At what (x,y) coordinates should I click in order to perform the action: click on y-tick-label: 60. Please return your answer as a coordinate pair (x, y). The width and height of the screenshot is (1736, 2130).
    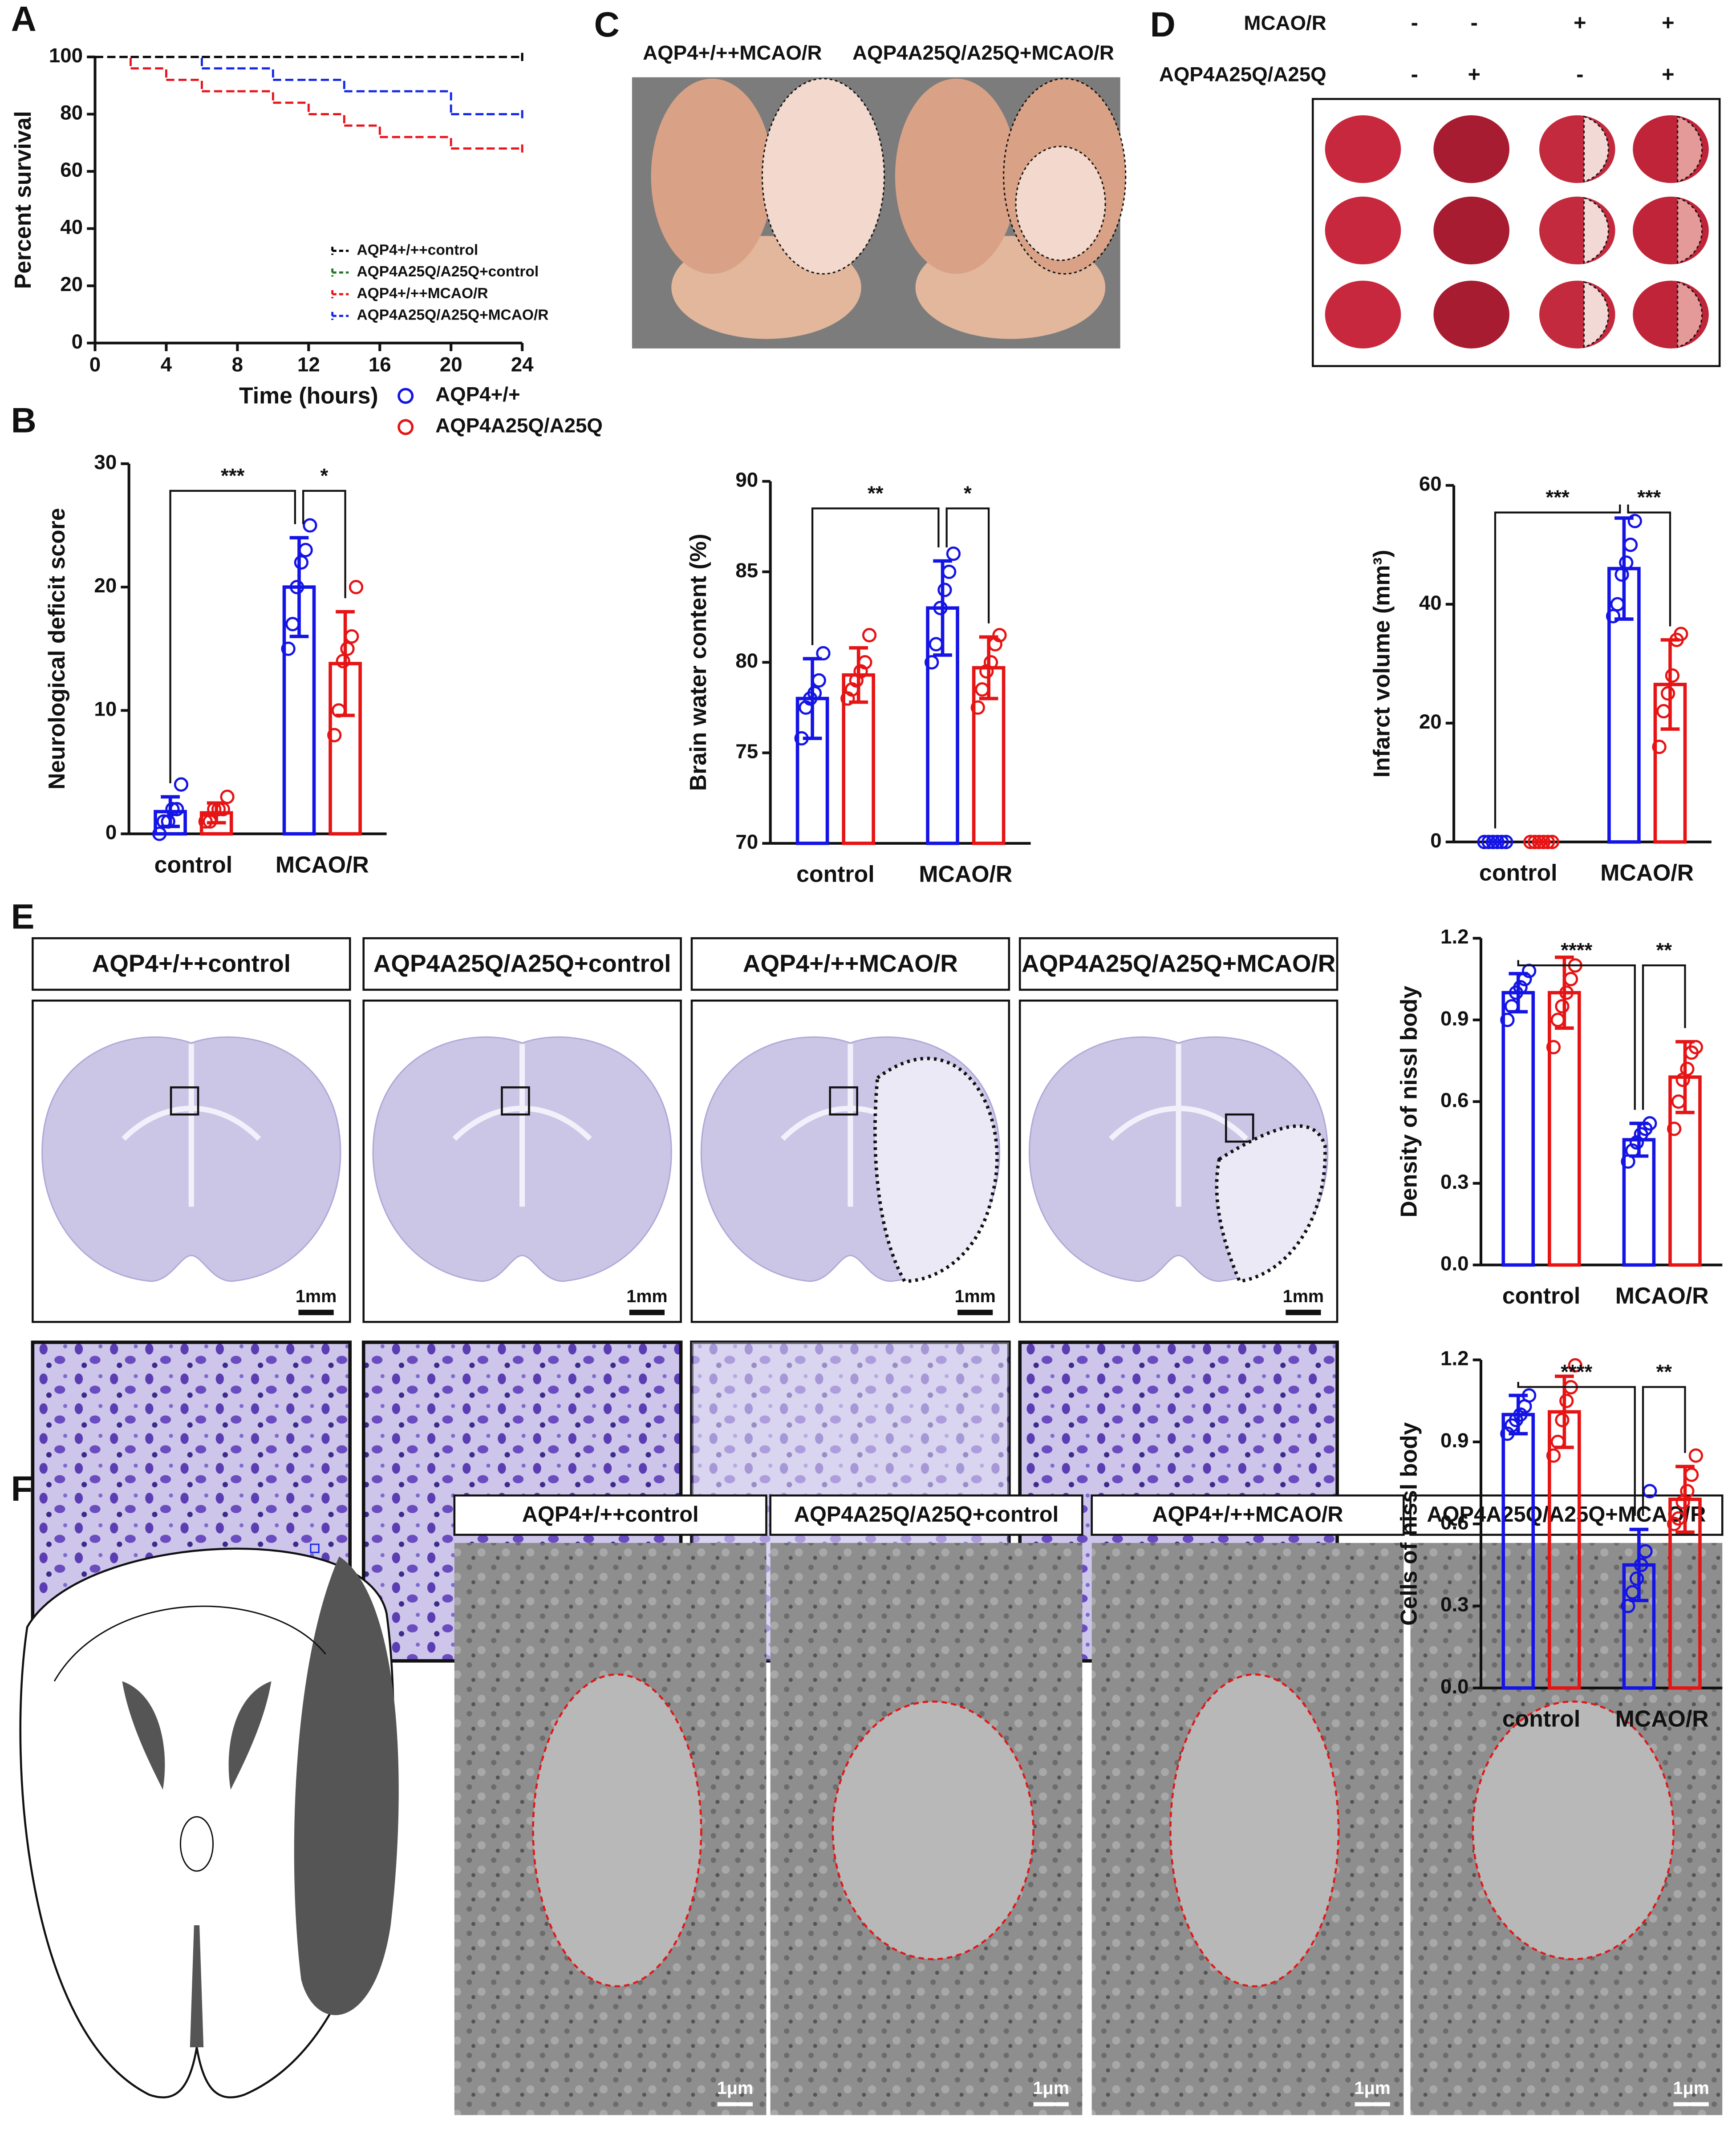
    Looking at the image, I should click on (71, 169).